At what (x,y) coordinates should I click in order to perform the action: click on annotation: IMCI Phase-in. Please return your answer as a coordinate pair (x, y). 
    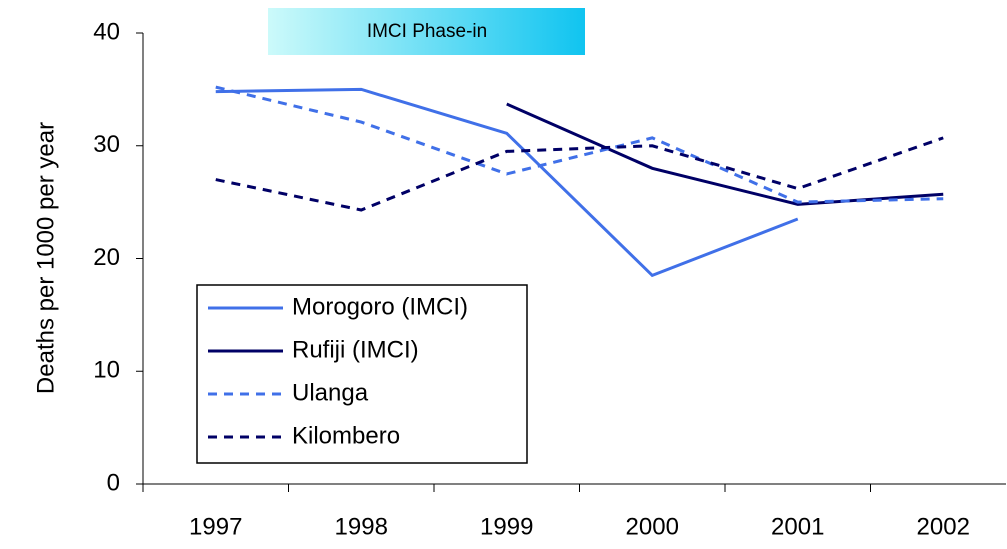
    Looking at the image, I should click on (427, 31).